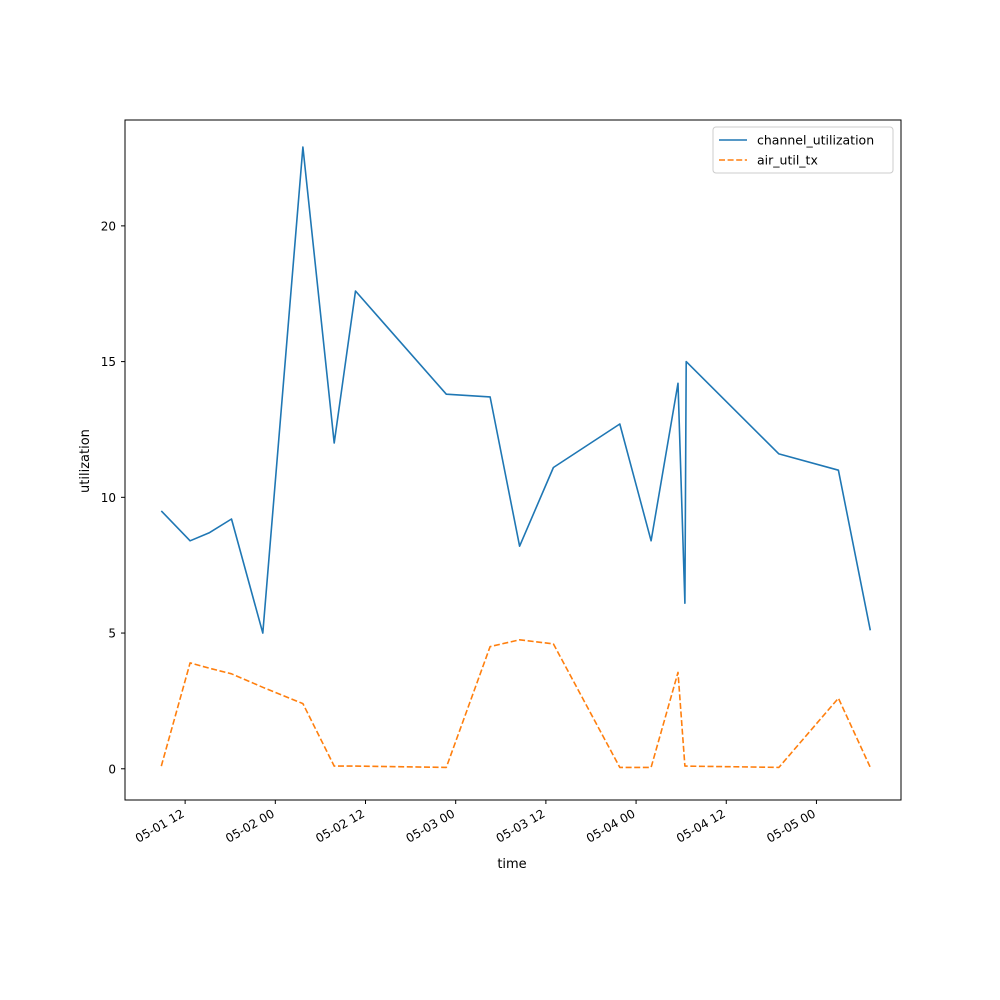 This screenshot has width=1000, height=1000. I want to click on legend-label: air_util_tx, so click(787, 160).